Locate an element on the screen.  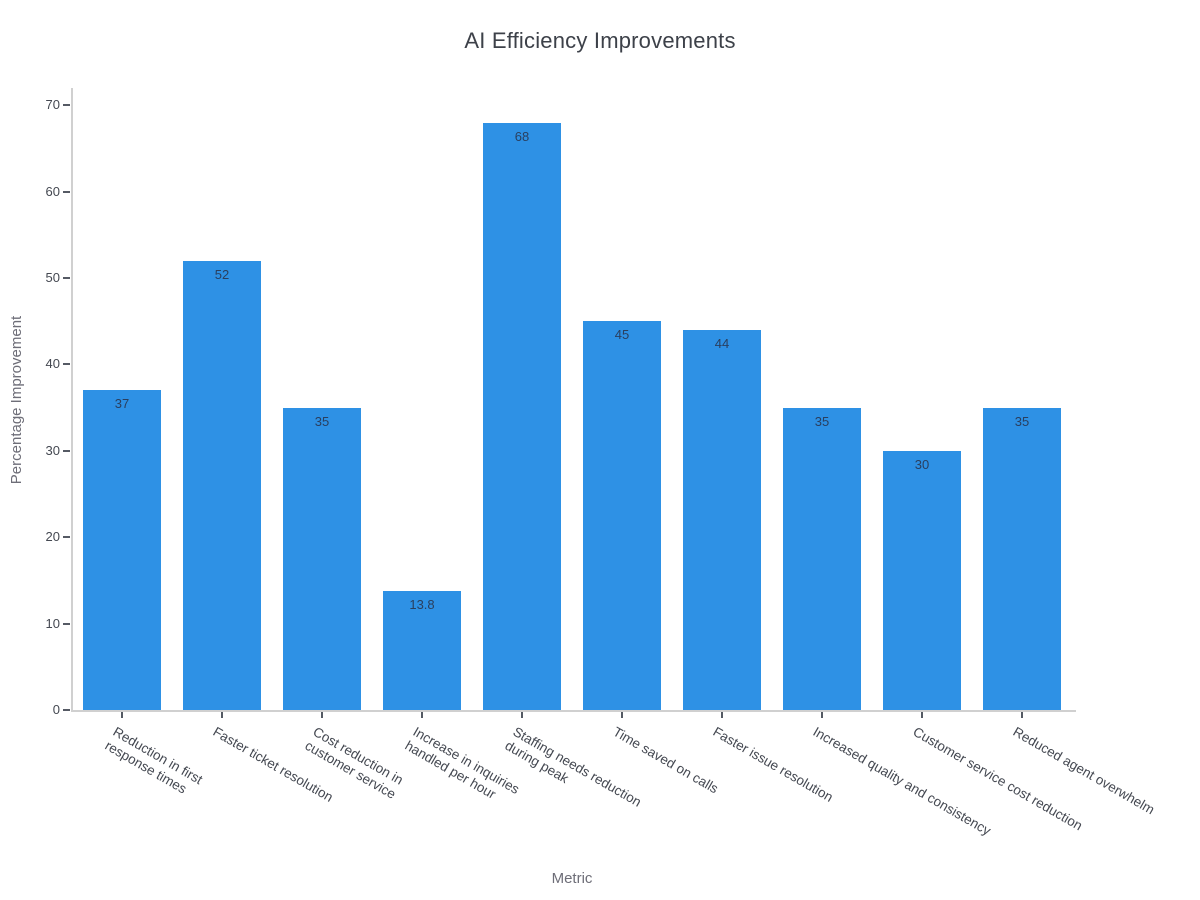
bar-value-label: 44 is located at coordinates (722, 343).